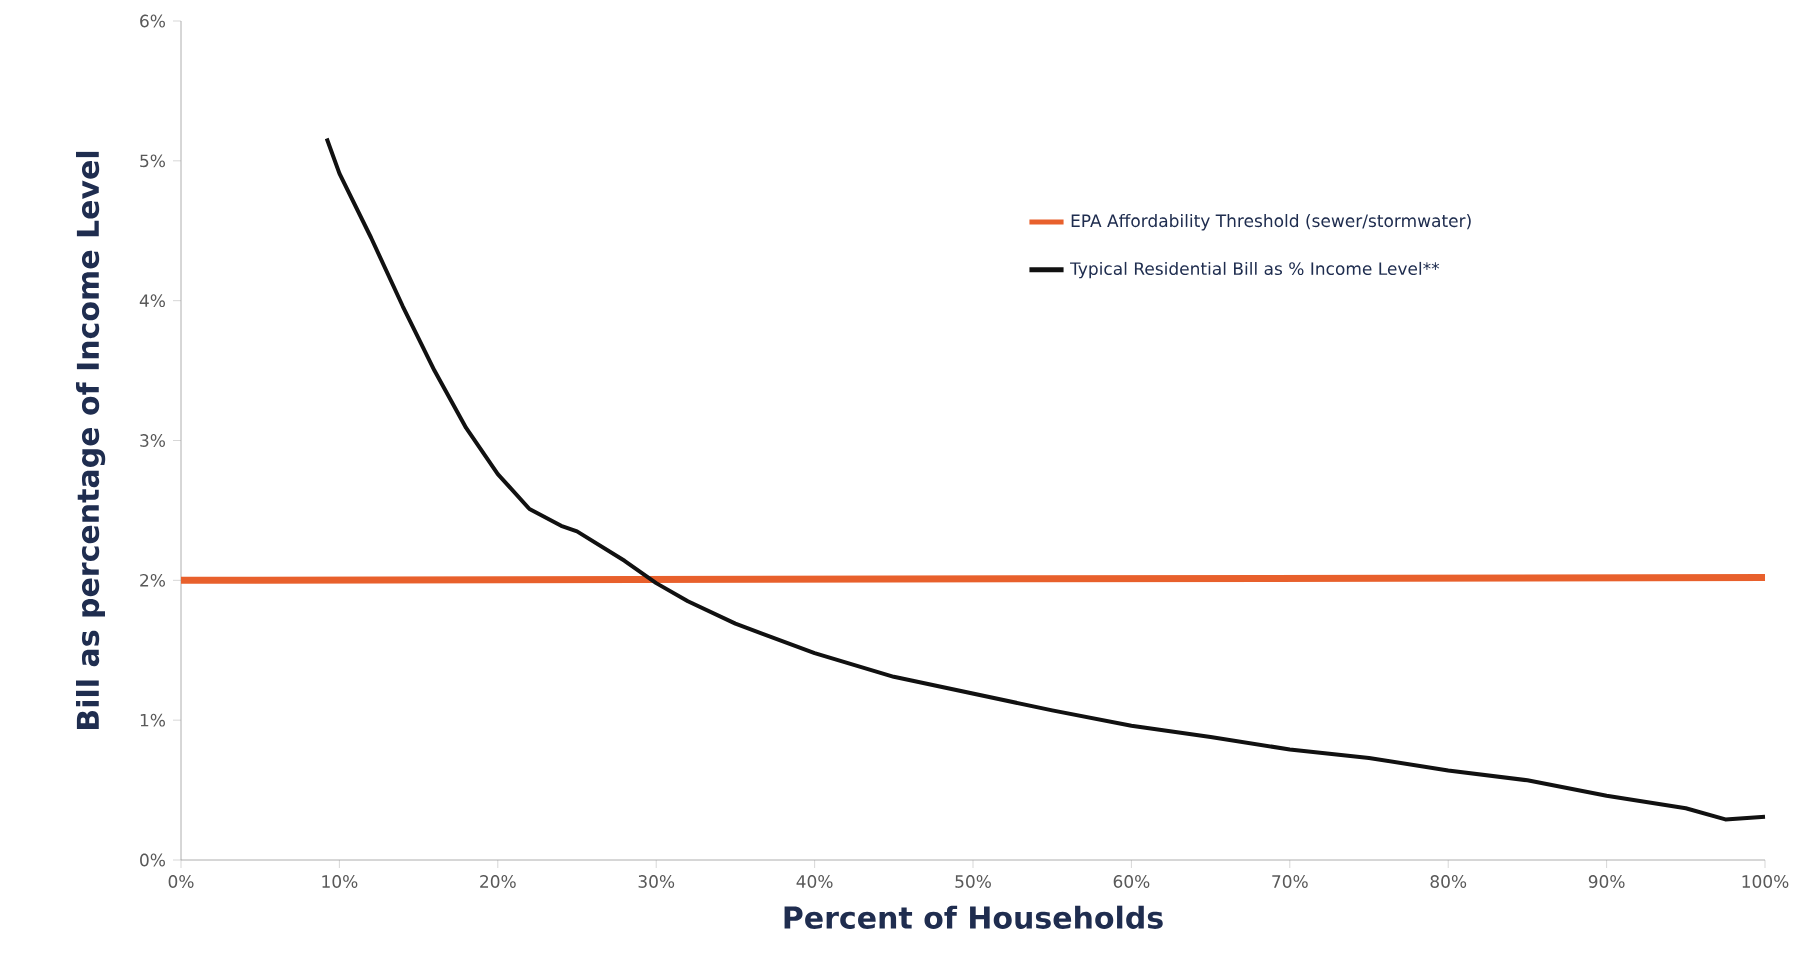 Image resolution: width=1812 pixels, height=966 pixels. Describe the element at coordinates (1448, 881) in the screenshot. I see `x-tick-label: 80%` at that location.